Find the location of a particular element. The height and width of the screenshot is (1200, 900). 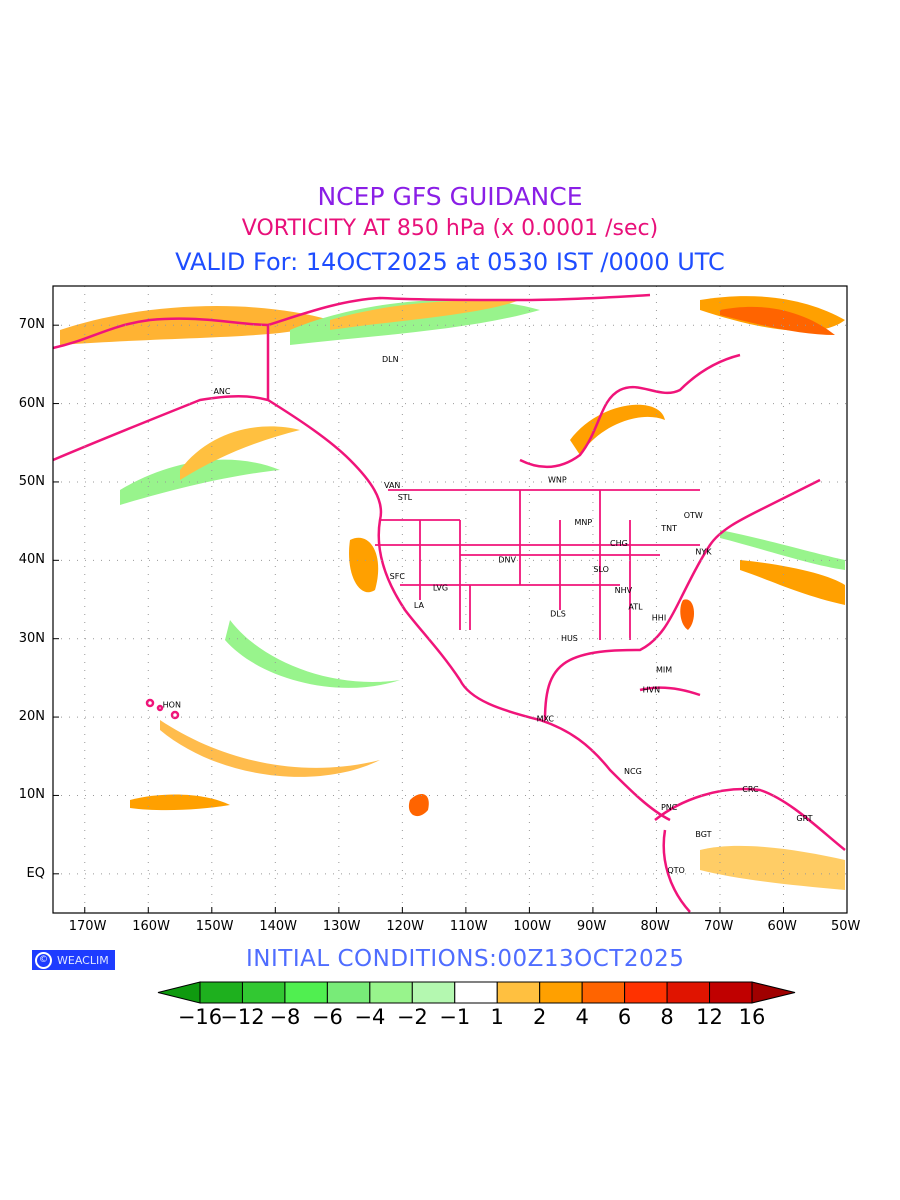

lon-tick-label: 120W is located at coordinates (405, 926).